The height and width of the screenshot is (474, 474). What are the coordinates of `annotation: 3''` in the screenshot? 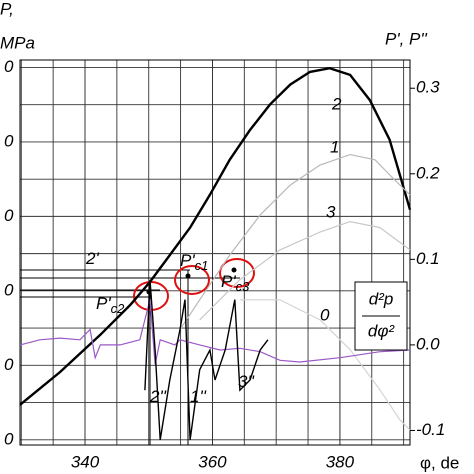 It's located at (246, 381).